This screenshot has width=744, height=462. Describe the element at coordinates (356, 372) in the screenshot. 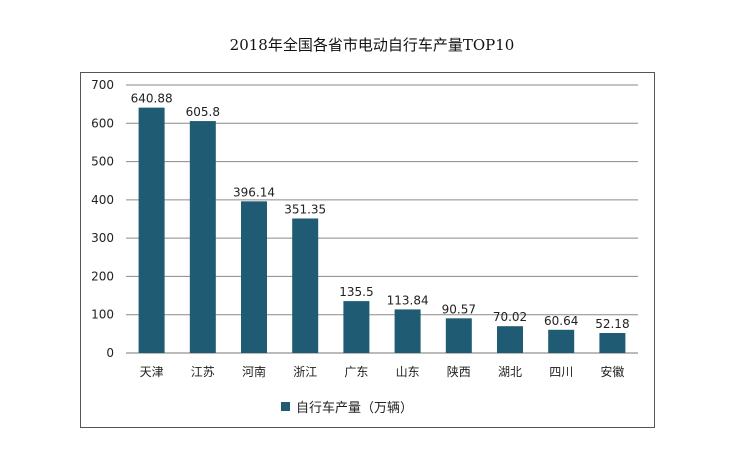

I see `category-label: 广东` at that location.